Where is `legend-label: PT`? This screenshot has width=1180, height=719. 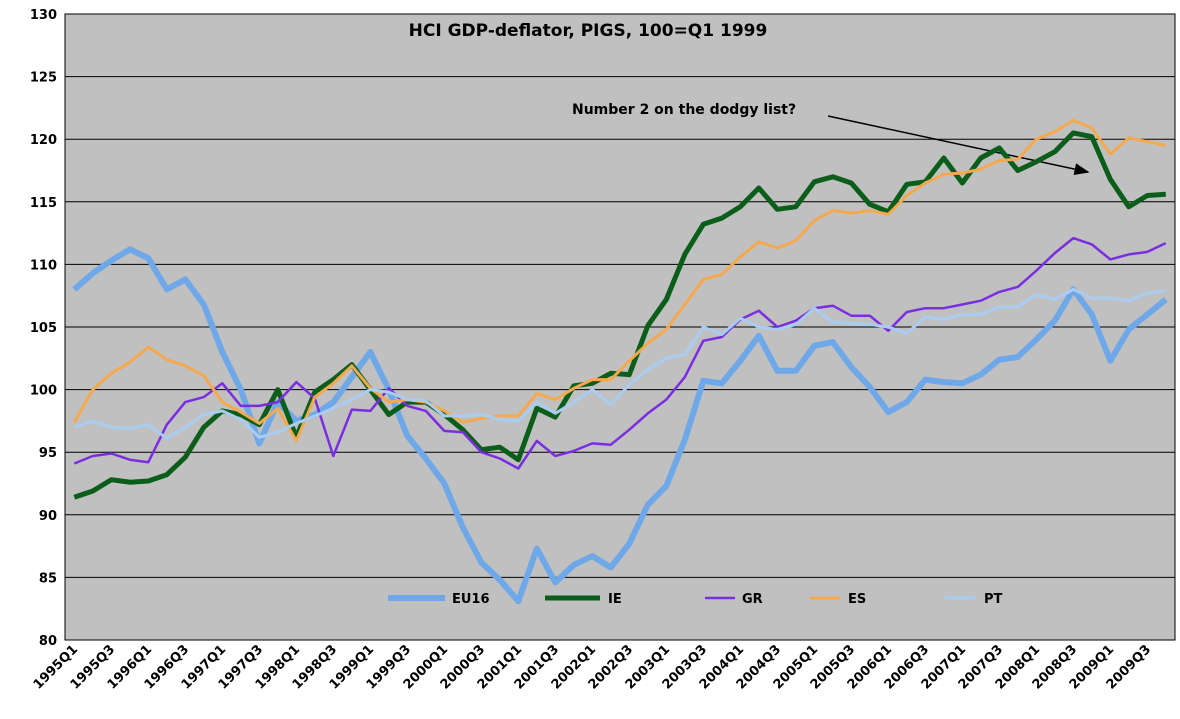
legend-label: PT is located at coordinates (993, 599).